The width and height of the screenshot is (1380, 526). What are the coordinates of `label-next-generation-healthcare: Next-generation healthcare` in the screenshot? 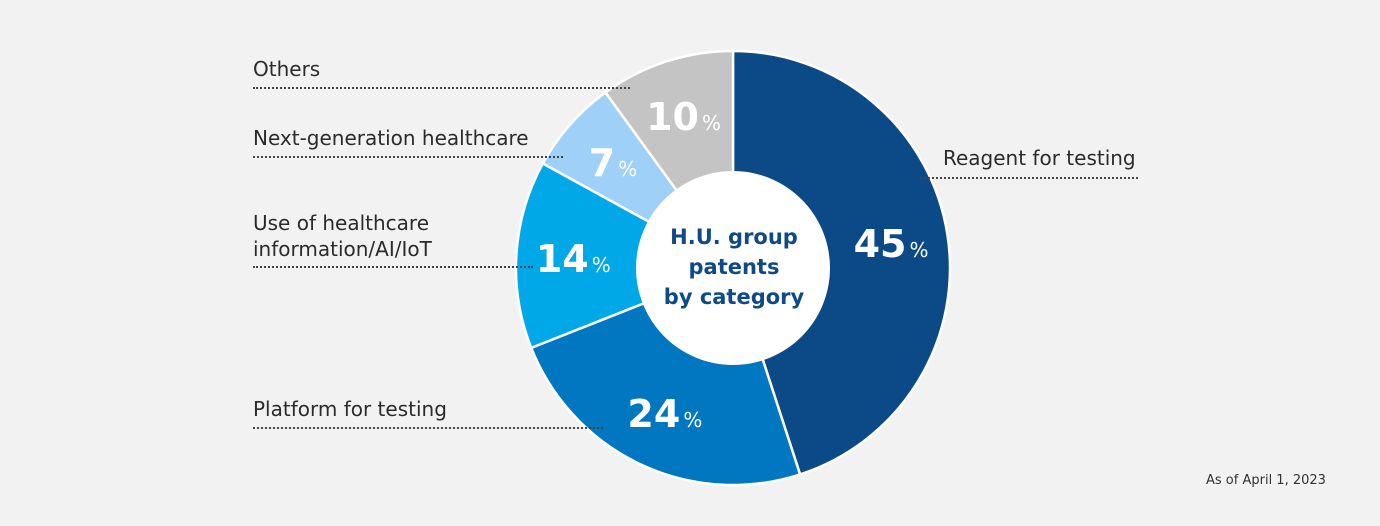 It's located at (391, 138).